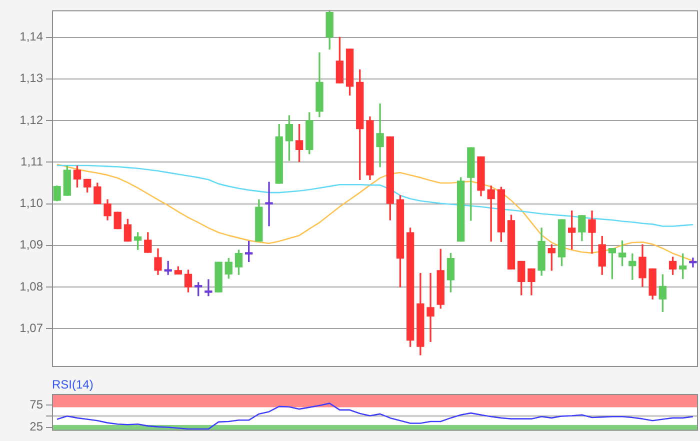  I want to click on y-tick-label: 1,07, so click(32, 328).